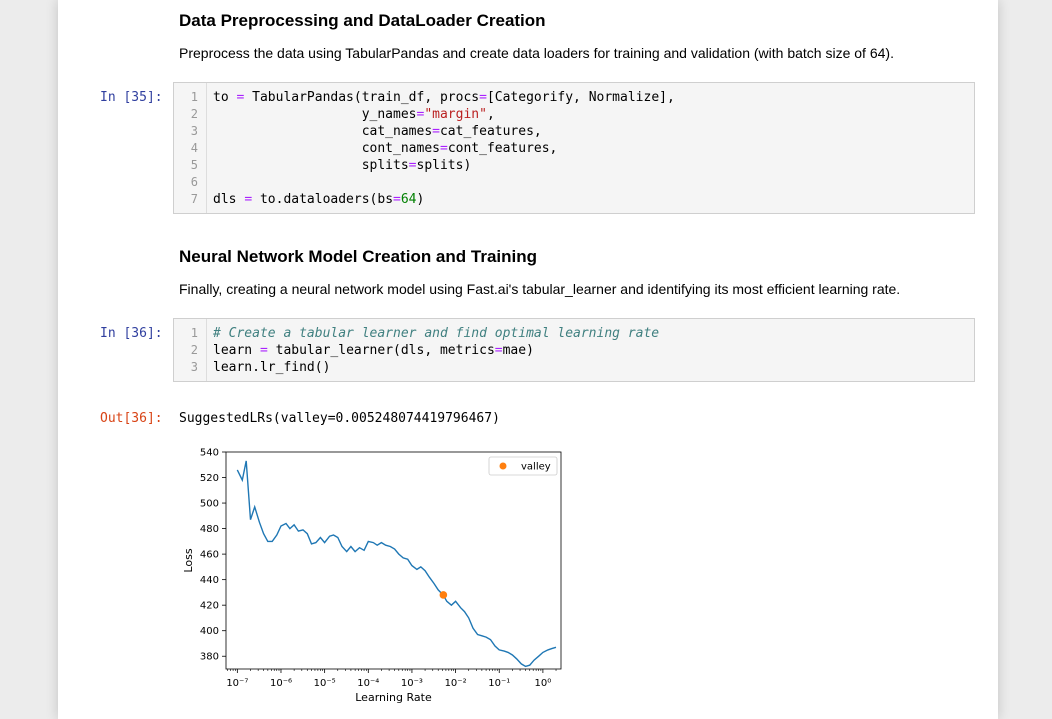  Describe the element at coordinates (385, 148) in the screenshot. I see `code-text: cont_names=cont_features,` at that location.